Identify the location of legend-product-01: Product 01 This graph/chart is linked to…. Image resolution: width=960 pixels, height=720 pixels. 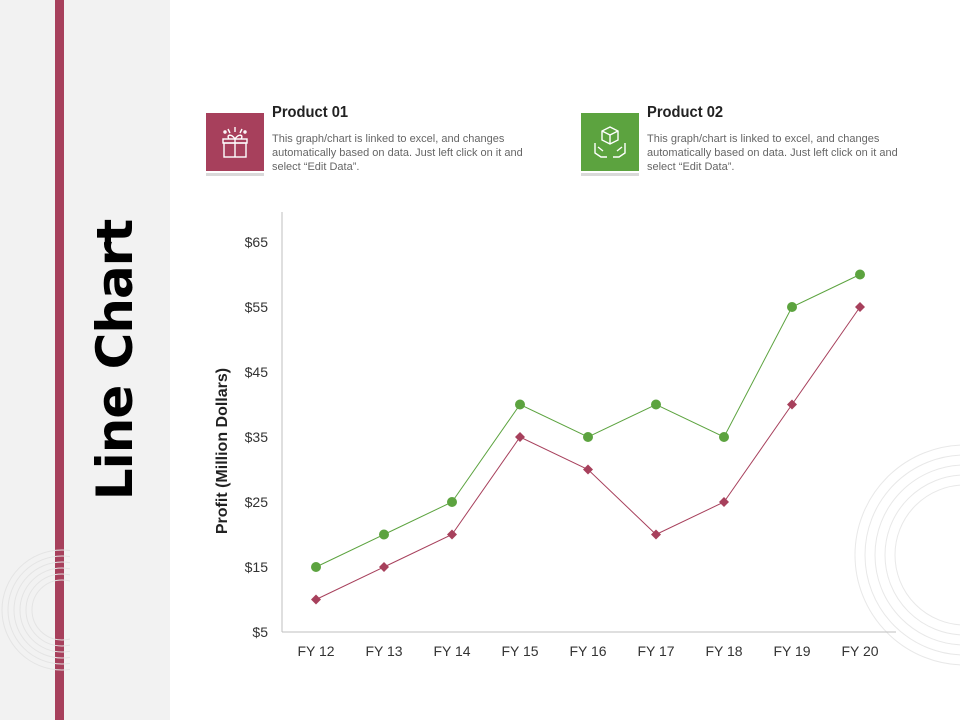
(376, 144).